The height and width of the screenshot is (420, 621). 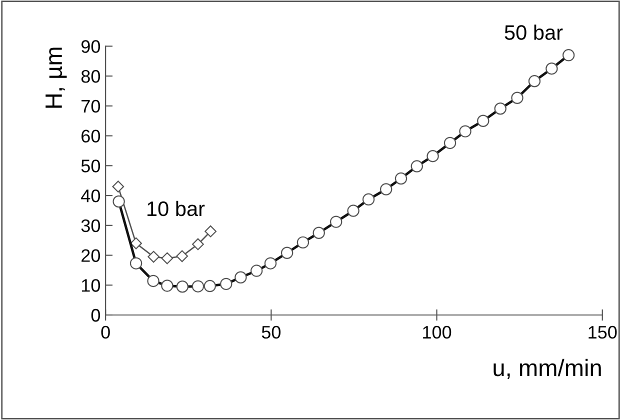 What do you see at coordinates (176, 208) in the screenshot?
I see `series-label: 10 bar` at bounding box center [176, 208].